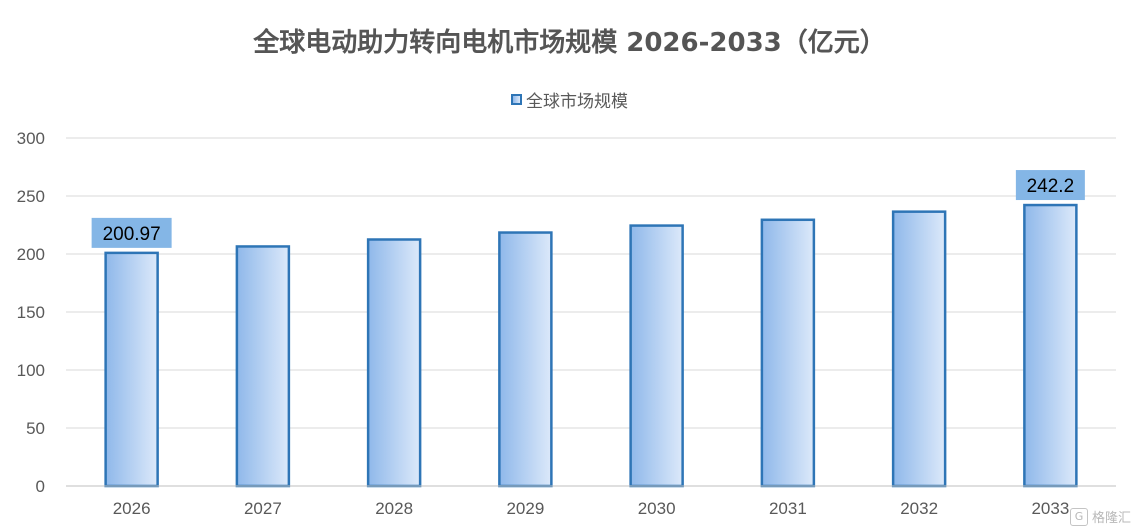 Image resolution: width=1139 pixels, height=532 pixels. Describe the element at coordinates (31, 312) in the screenshot. I see `y-tick-label: 150` at that location.